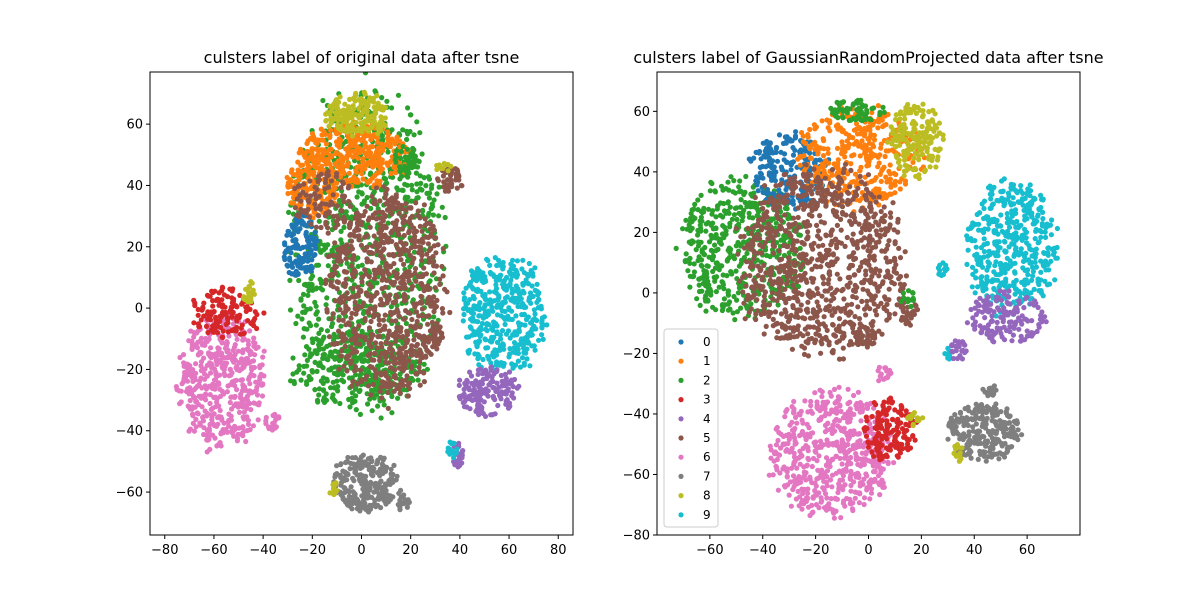  What do you see at coordinates (460, 550) in the screenshot?
I see `x-tick-label: 40` at bounding box center [460, 550].